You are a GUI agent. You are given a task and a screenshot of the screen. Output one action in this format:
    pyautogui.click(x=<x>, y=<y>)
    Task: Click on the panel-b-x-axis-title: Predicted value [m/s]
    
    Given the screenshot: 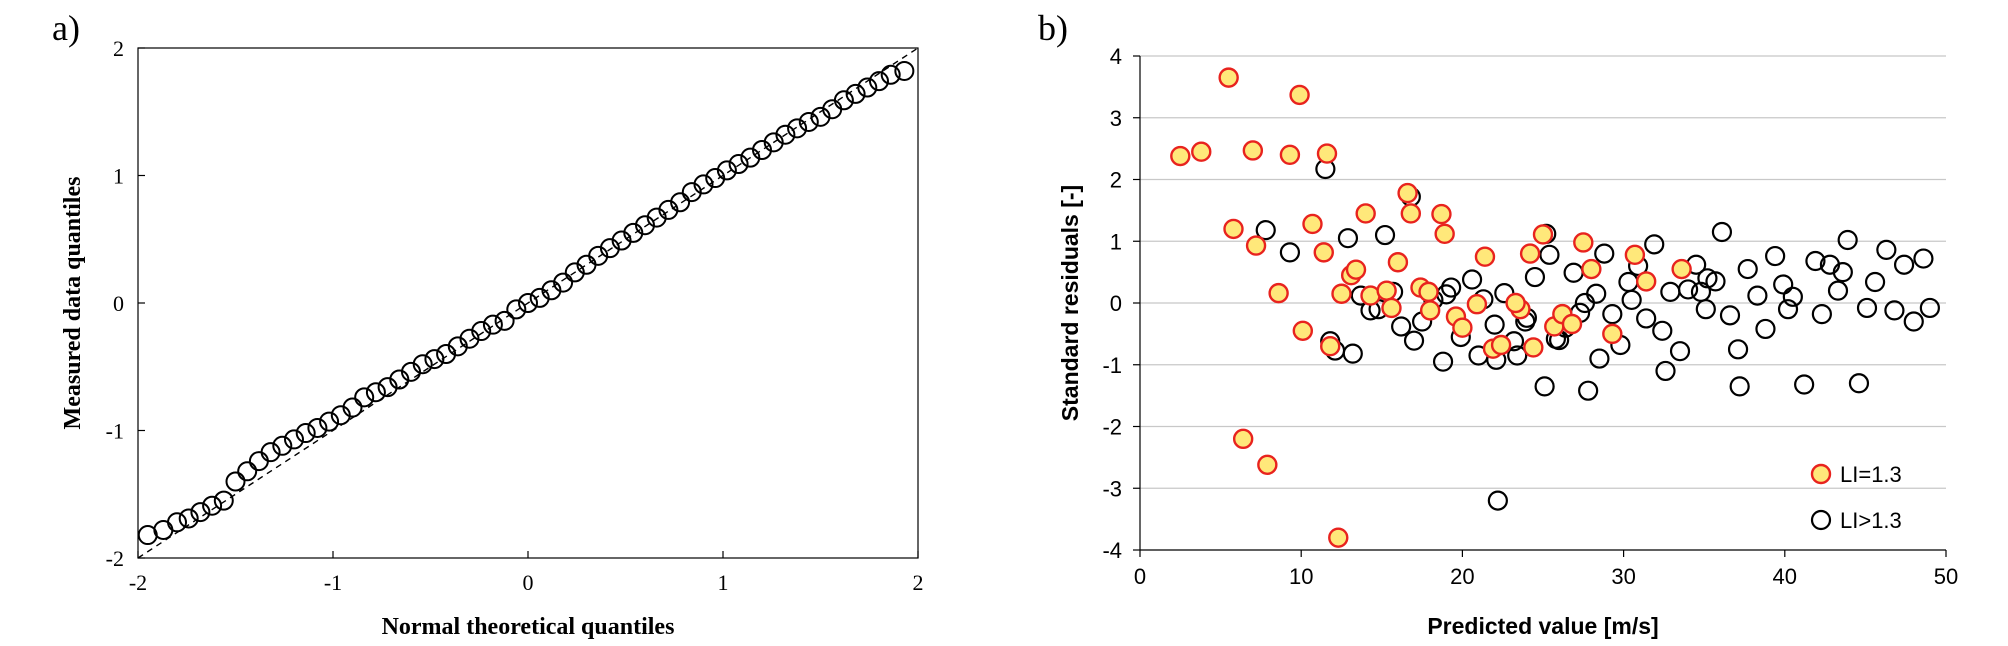 What is the action you would take?
    pyautogui.click(x=1542, y=626)
    